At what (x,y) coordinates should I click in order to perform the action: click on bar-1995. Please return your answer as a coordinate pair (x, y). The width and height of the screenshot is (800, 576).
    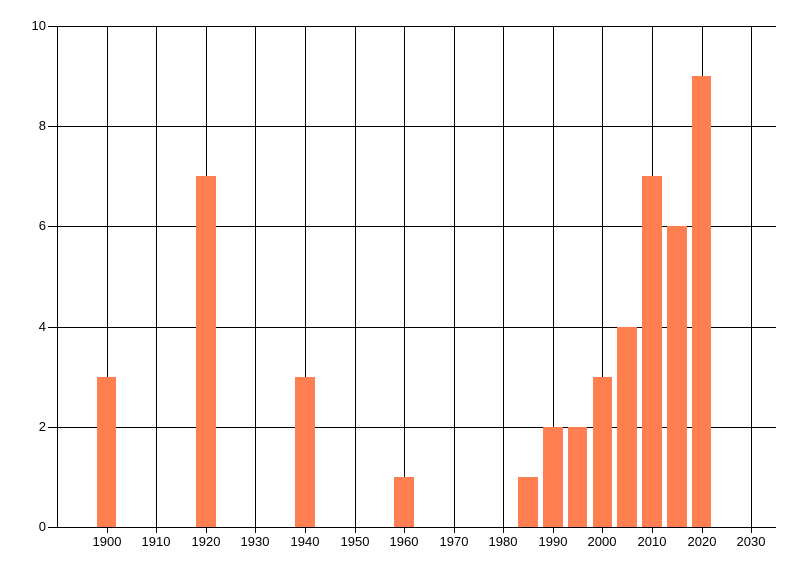
    Looking at the image, I should click on (577, 476).